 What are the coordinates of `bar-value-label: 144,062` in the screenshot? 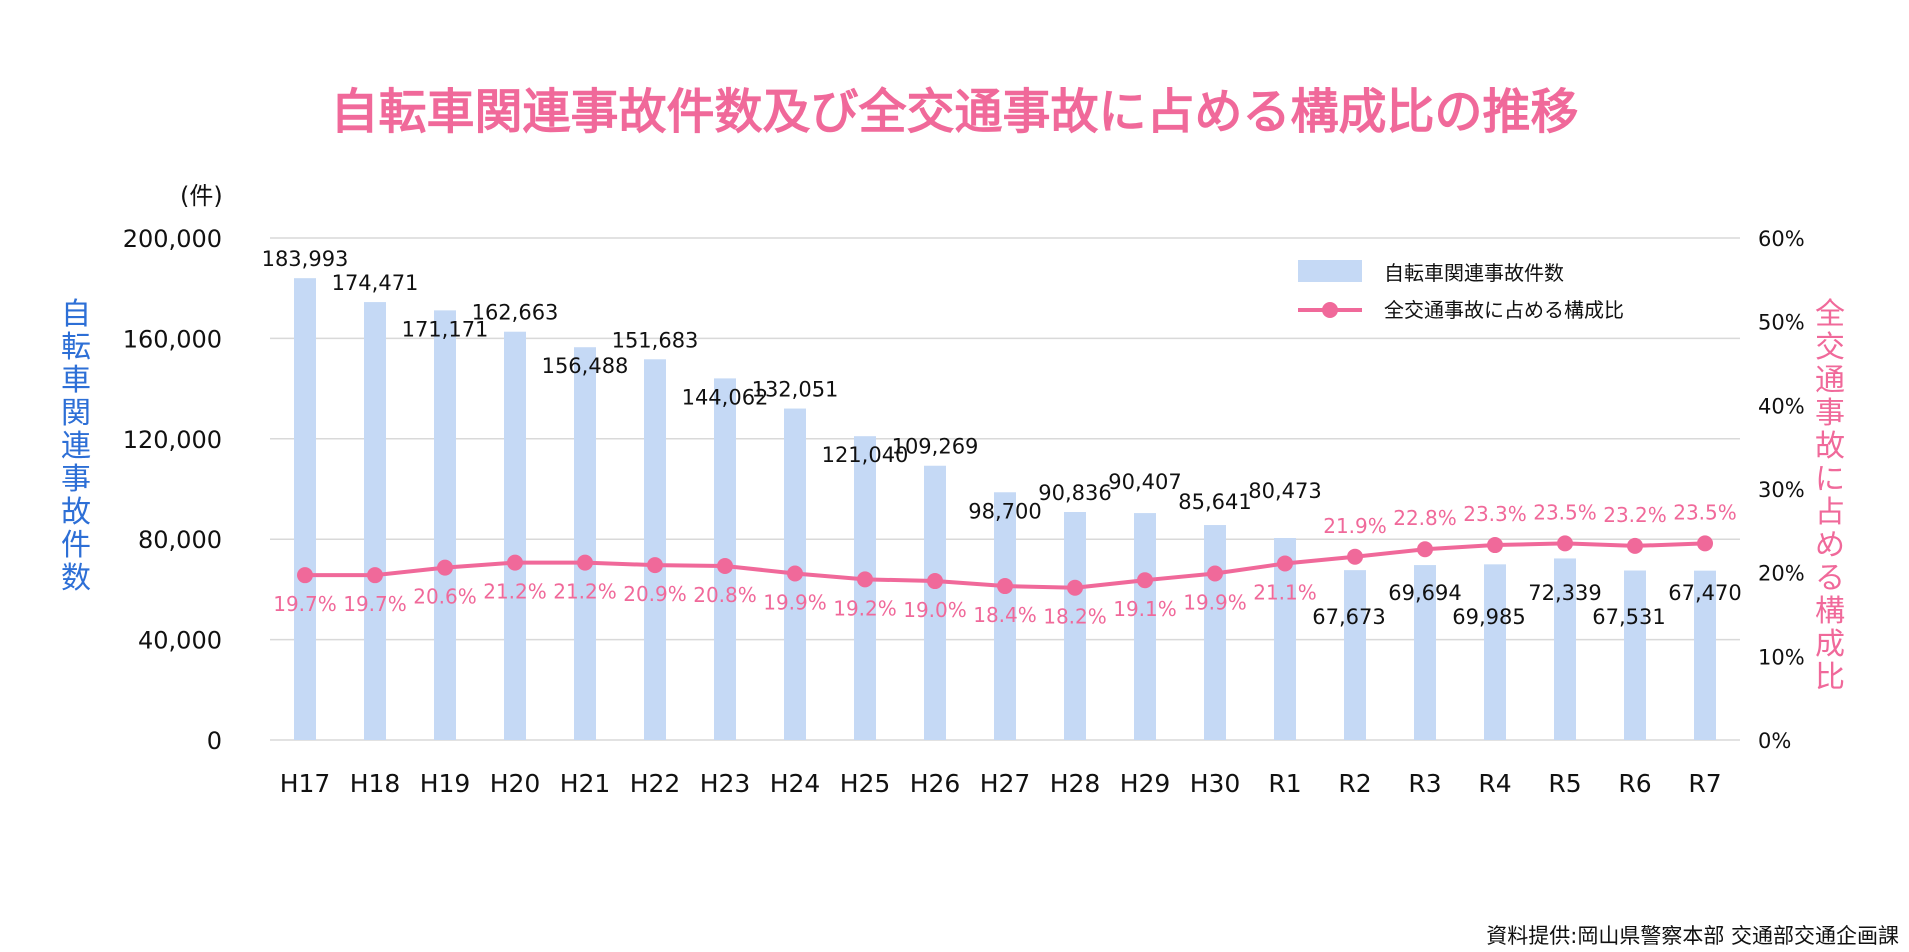 It's located at (725, 397).